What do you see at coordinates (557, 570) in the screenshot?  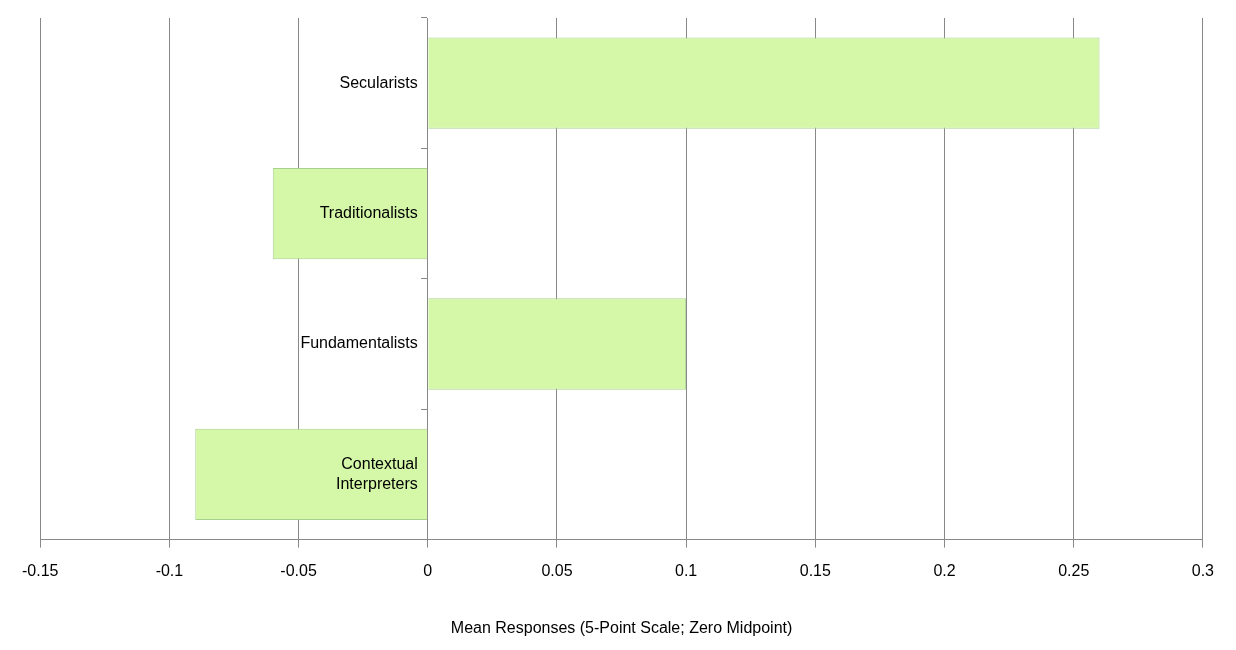 I see `x-tick-label: 0.05` at bounding box center [557, 570].